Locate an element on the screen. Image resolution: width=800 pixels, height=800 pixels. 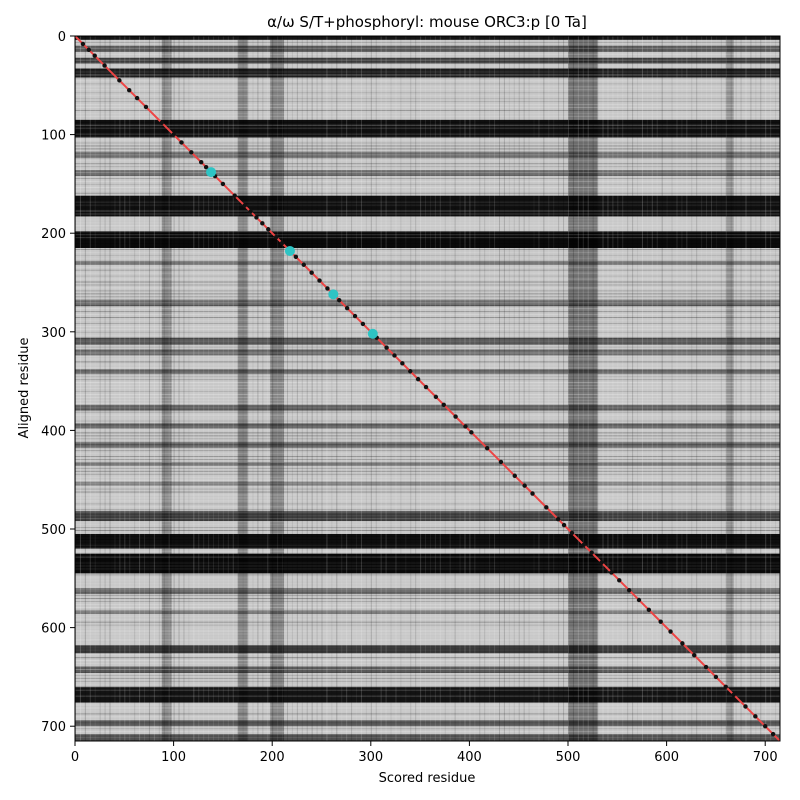
x-tick-label: 300 is located at coordinates (370, 757).